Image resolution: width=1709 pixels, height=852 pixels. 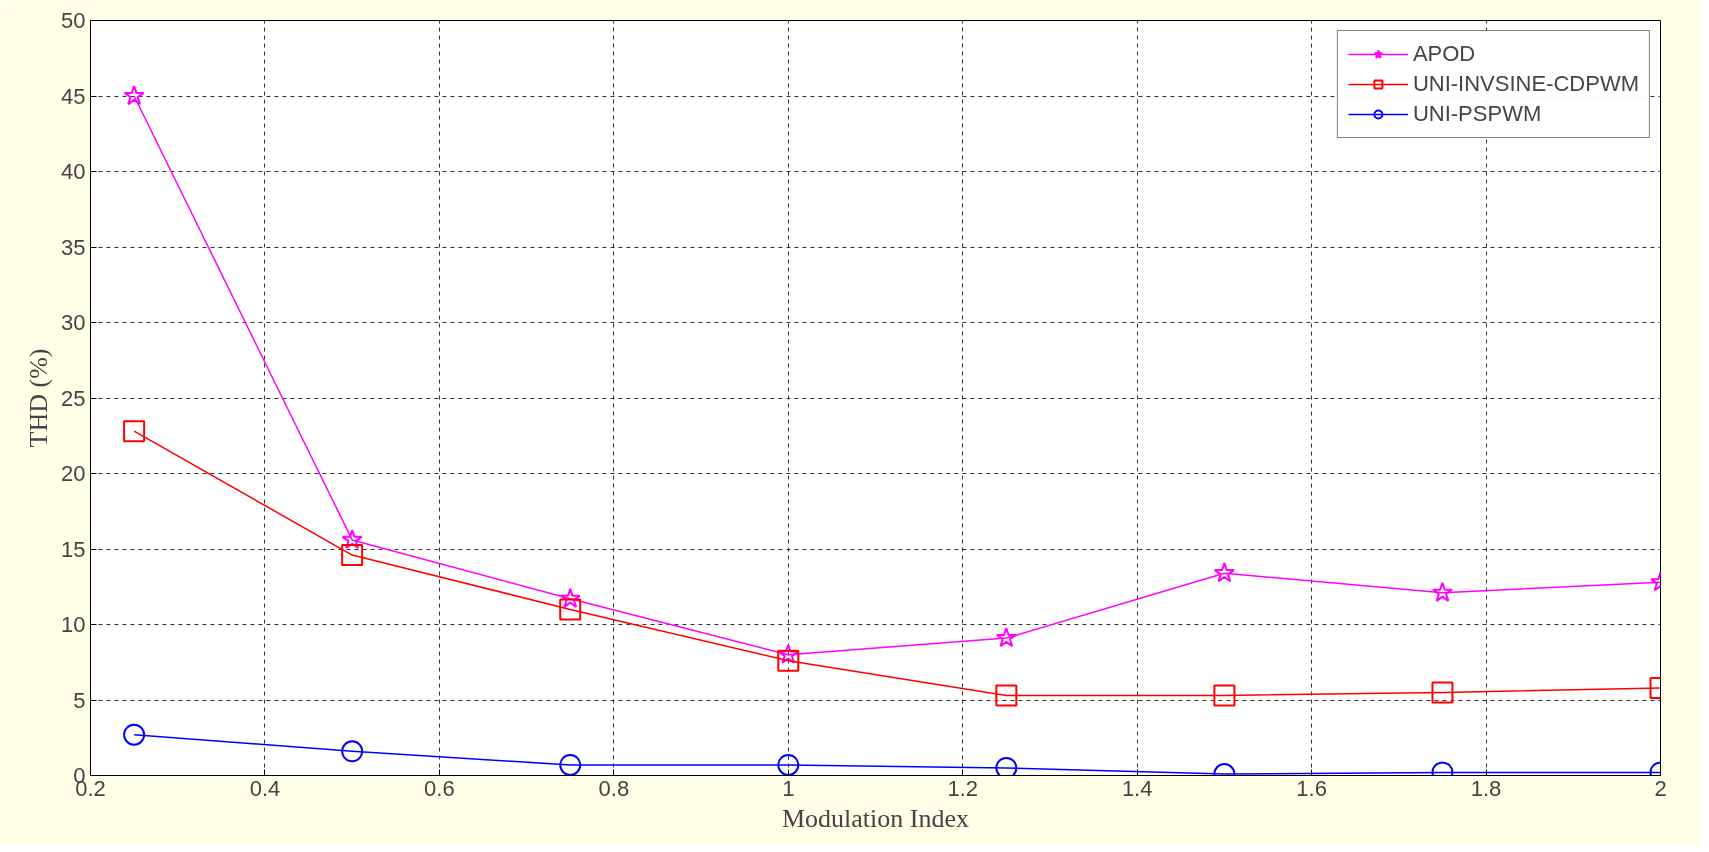 What do you see at coordinates (73, 624) in the screenshot?
I see `y-tick-label: 10` at bounding box center [73, 624].